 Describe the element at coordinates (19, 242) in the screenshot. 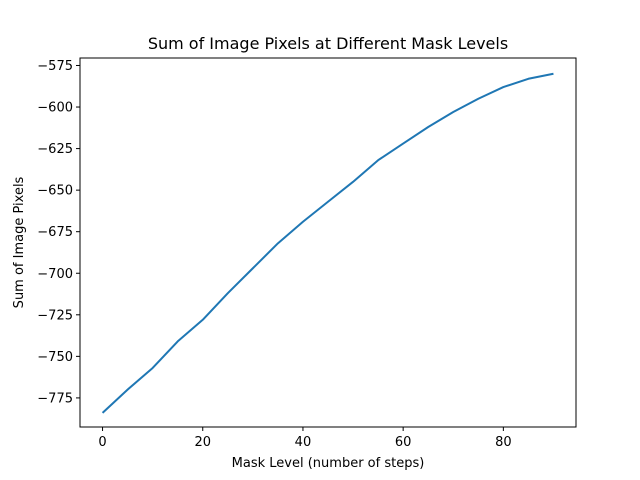

I see `y-axis-label: Sum of Image Pixels` at that location.